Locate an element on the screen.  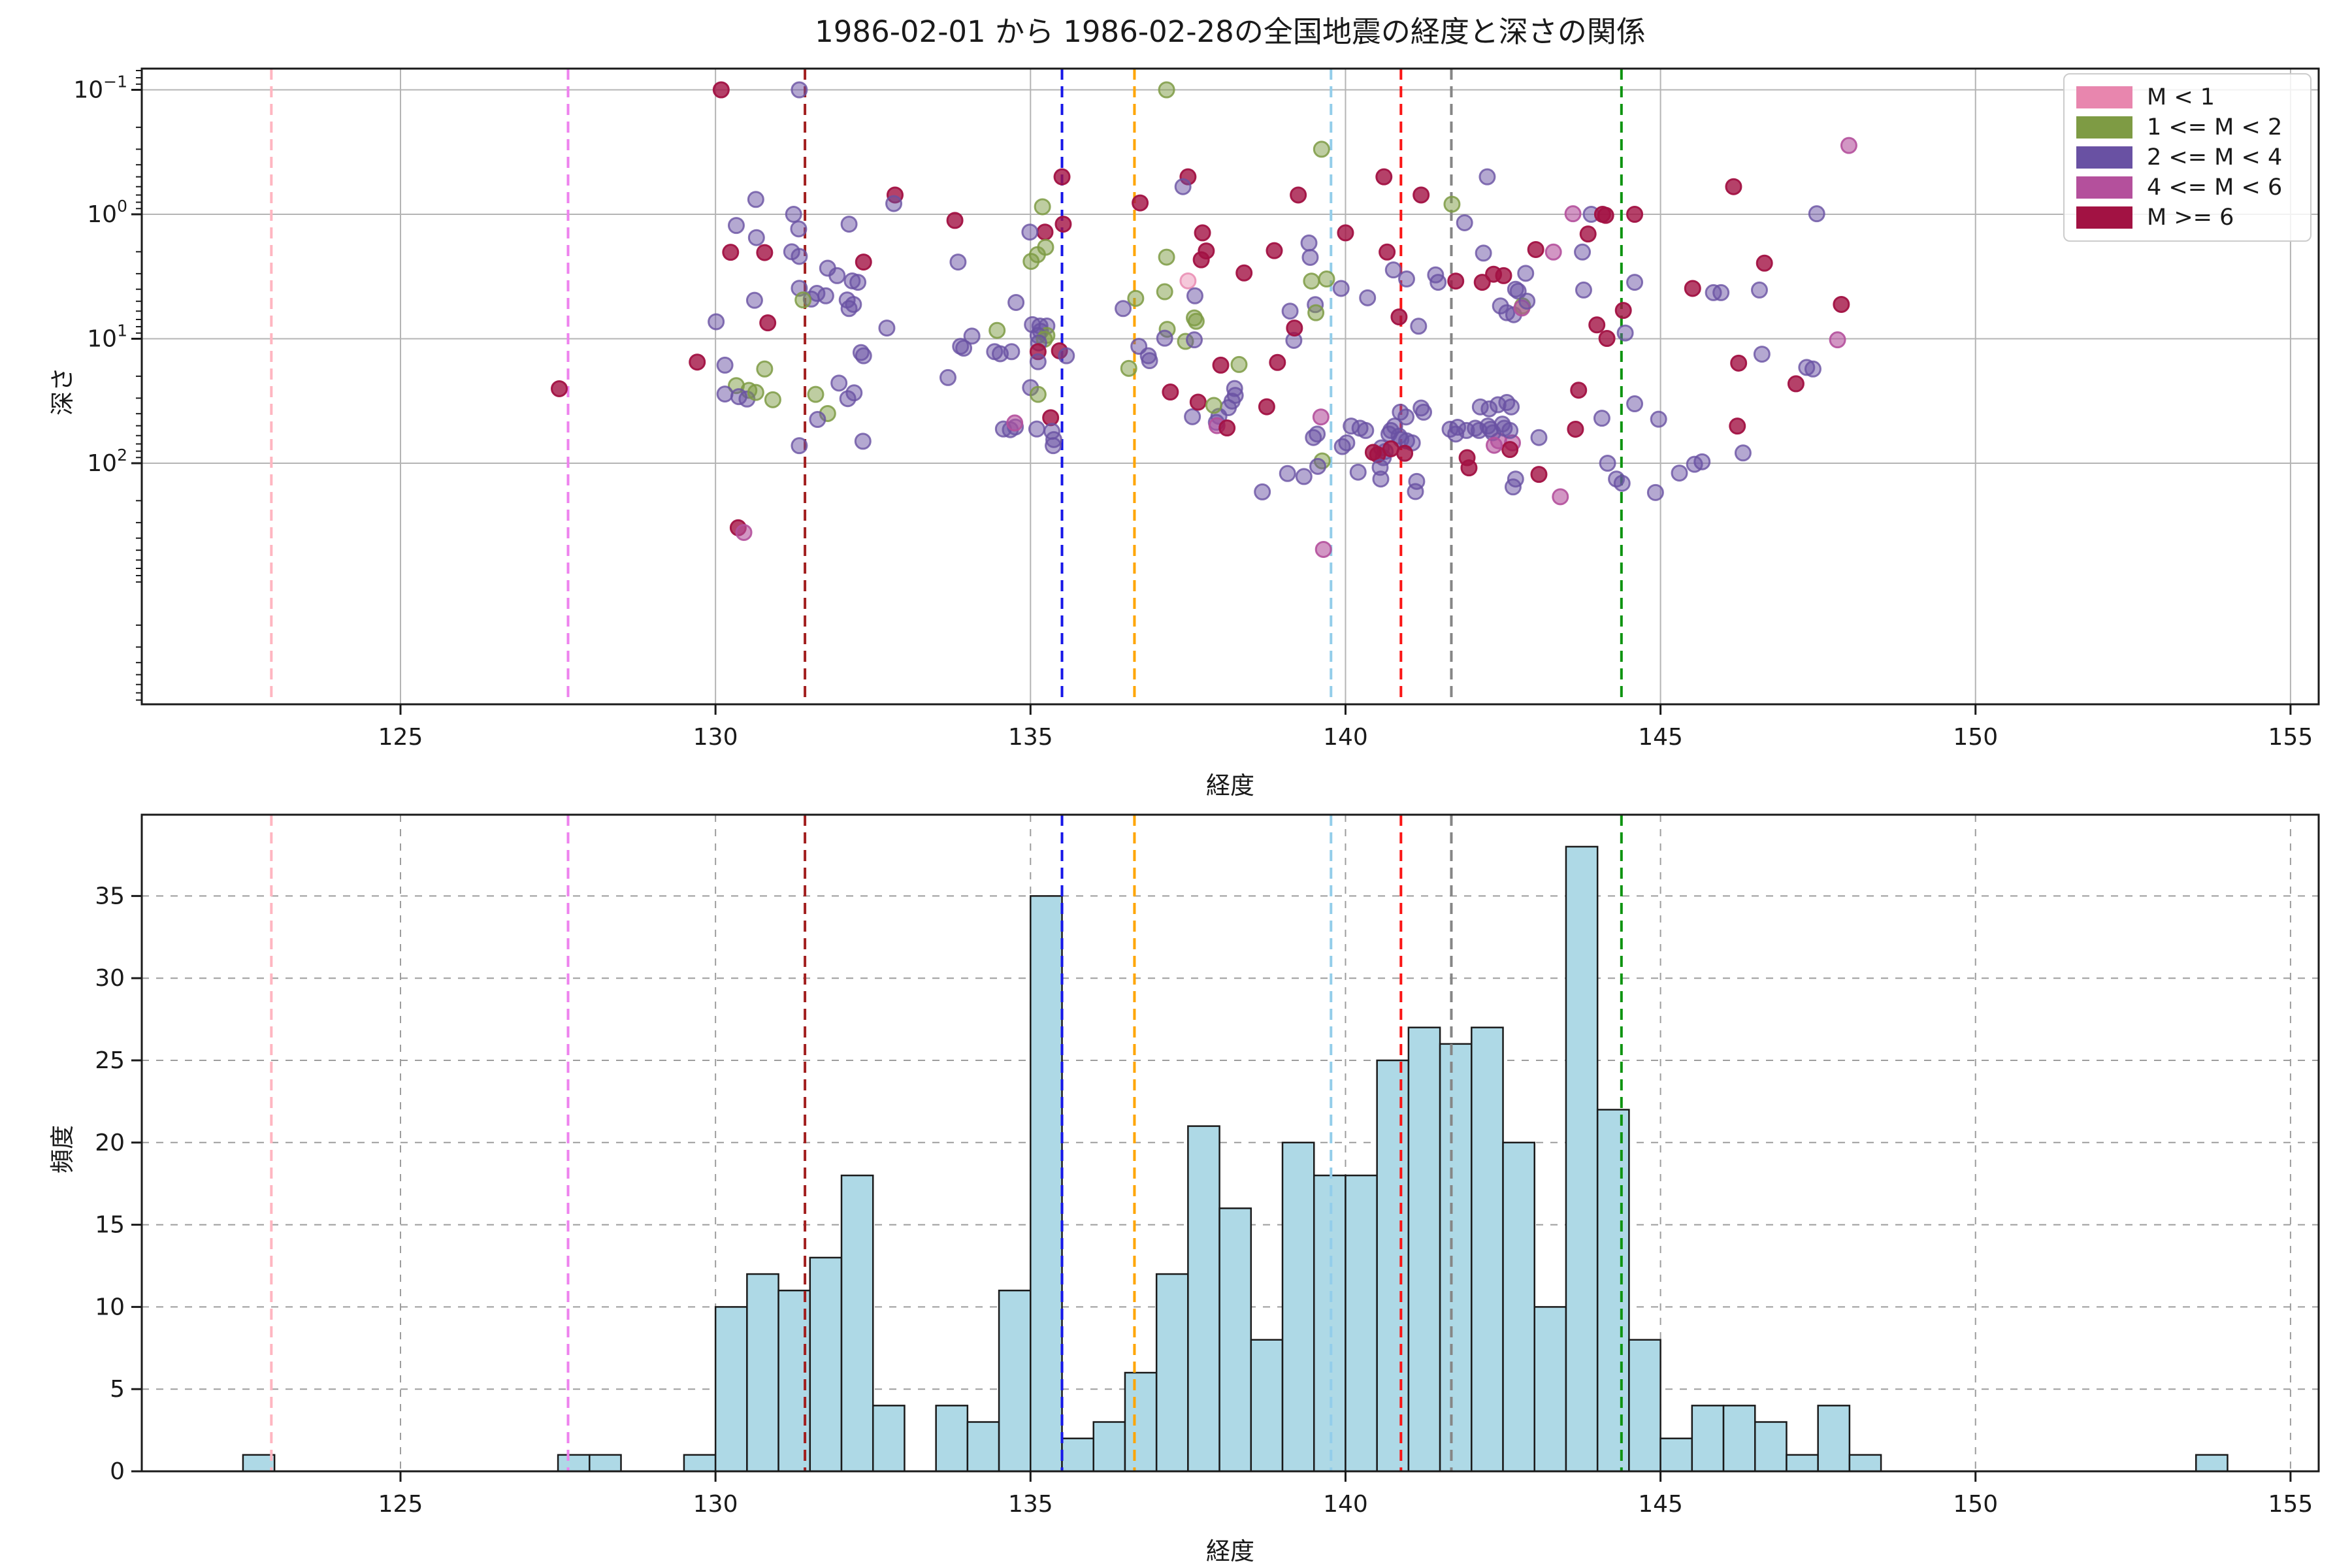
scatter-ytick-label: 10⁻¹ is located at coordinates (100, 88).